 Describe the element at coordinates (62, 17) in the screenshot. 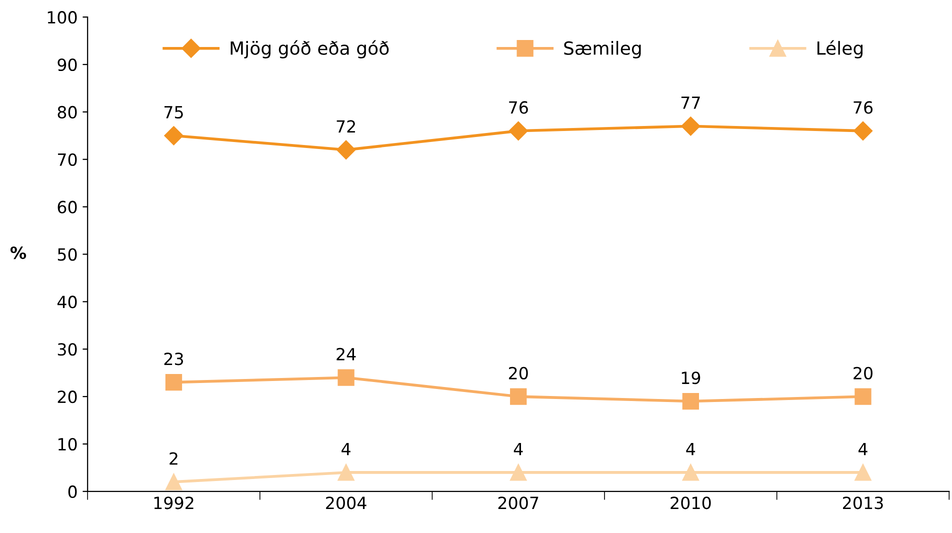

I see `y-tick-label: 100` at that location.